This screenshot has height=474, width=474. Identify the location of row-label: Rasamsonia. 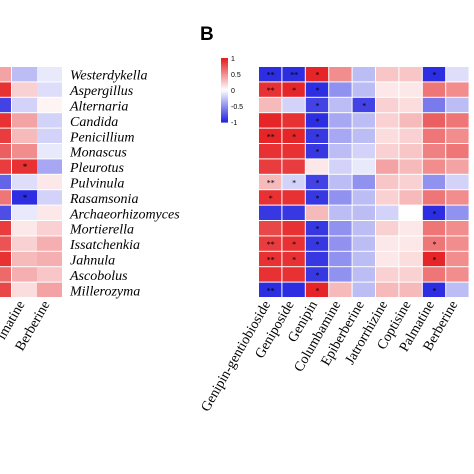
(103, 199).